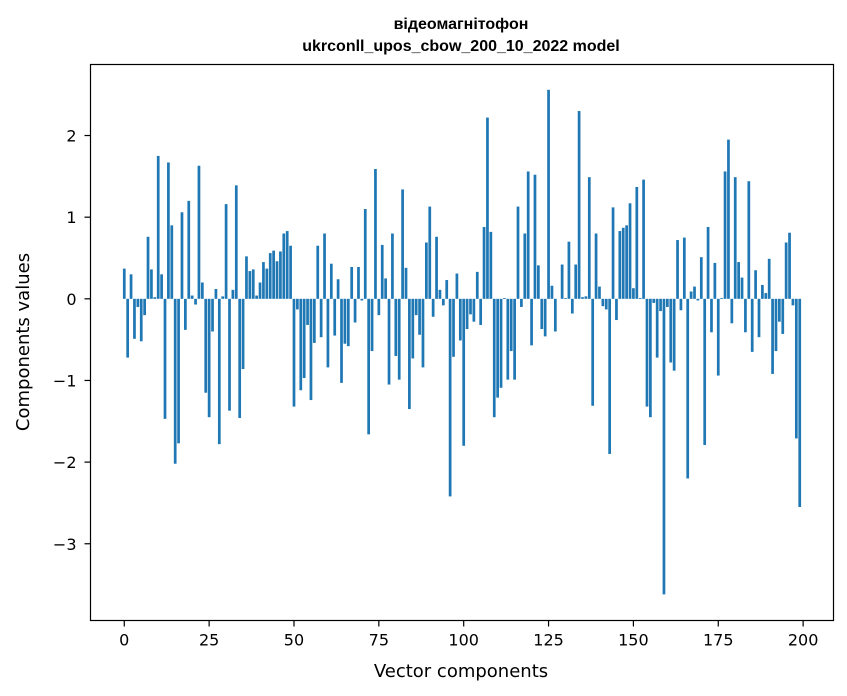 This screenshot has height=696, width=847. I want to click on y-tick-label: −2, so click(65, 462).